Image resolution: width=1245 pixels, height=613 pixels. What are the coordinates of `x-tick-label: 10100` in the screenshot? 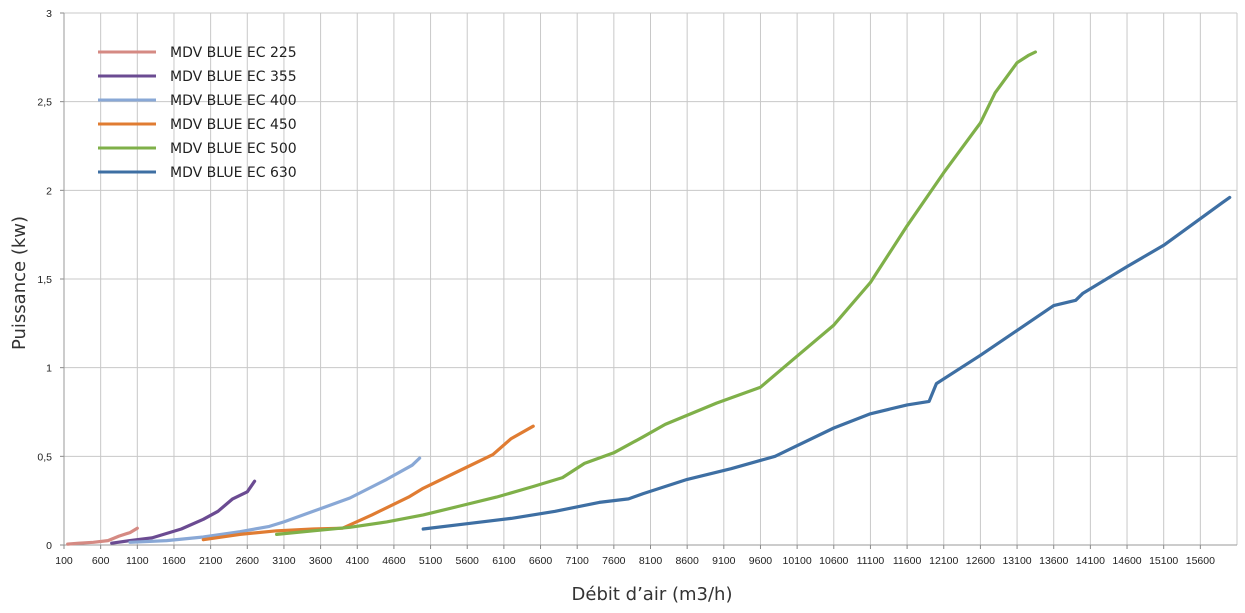 It's located at (797, 561).